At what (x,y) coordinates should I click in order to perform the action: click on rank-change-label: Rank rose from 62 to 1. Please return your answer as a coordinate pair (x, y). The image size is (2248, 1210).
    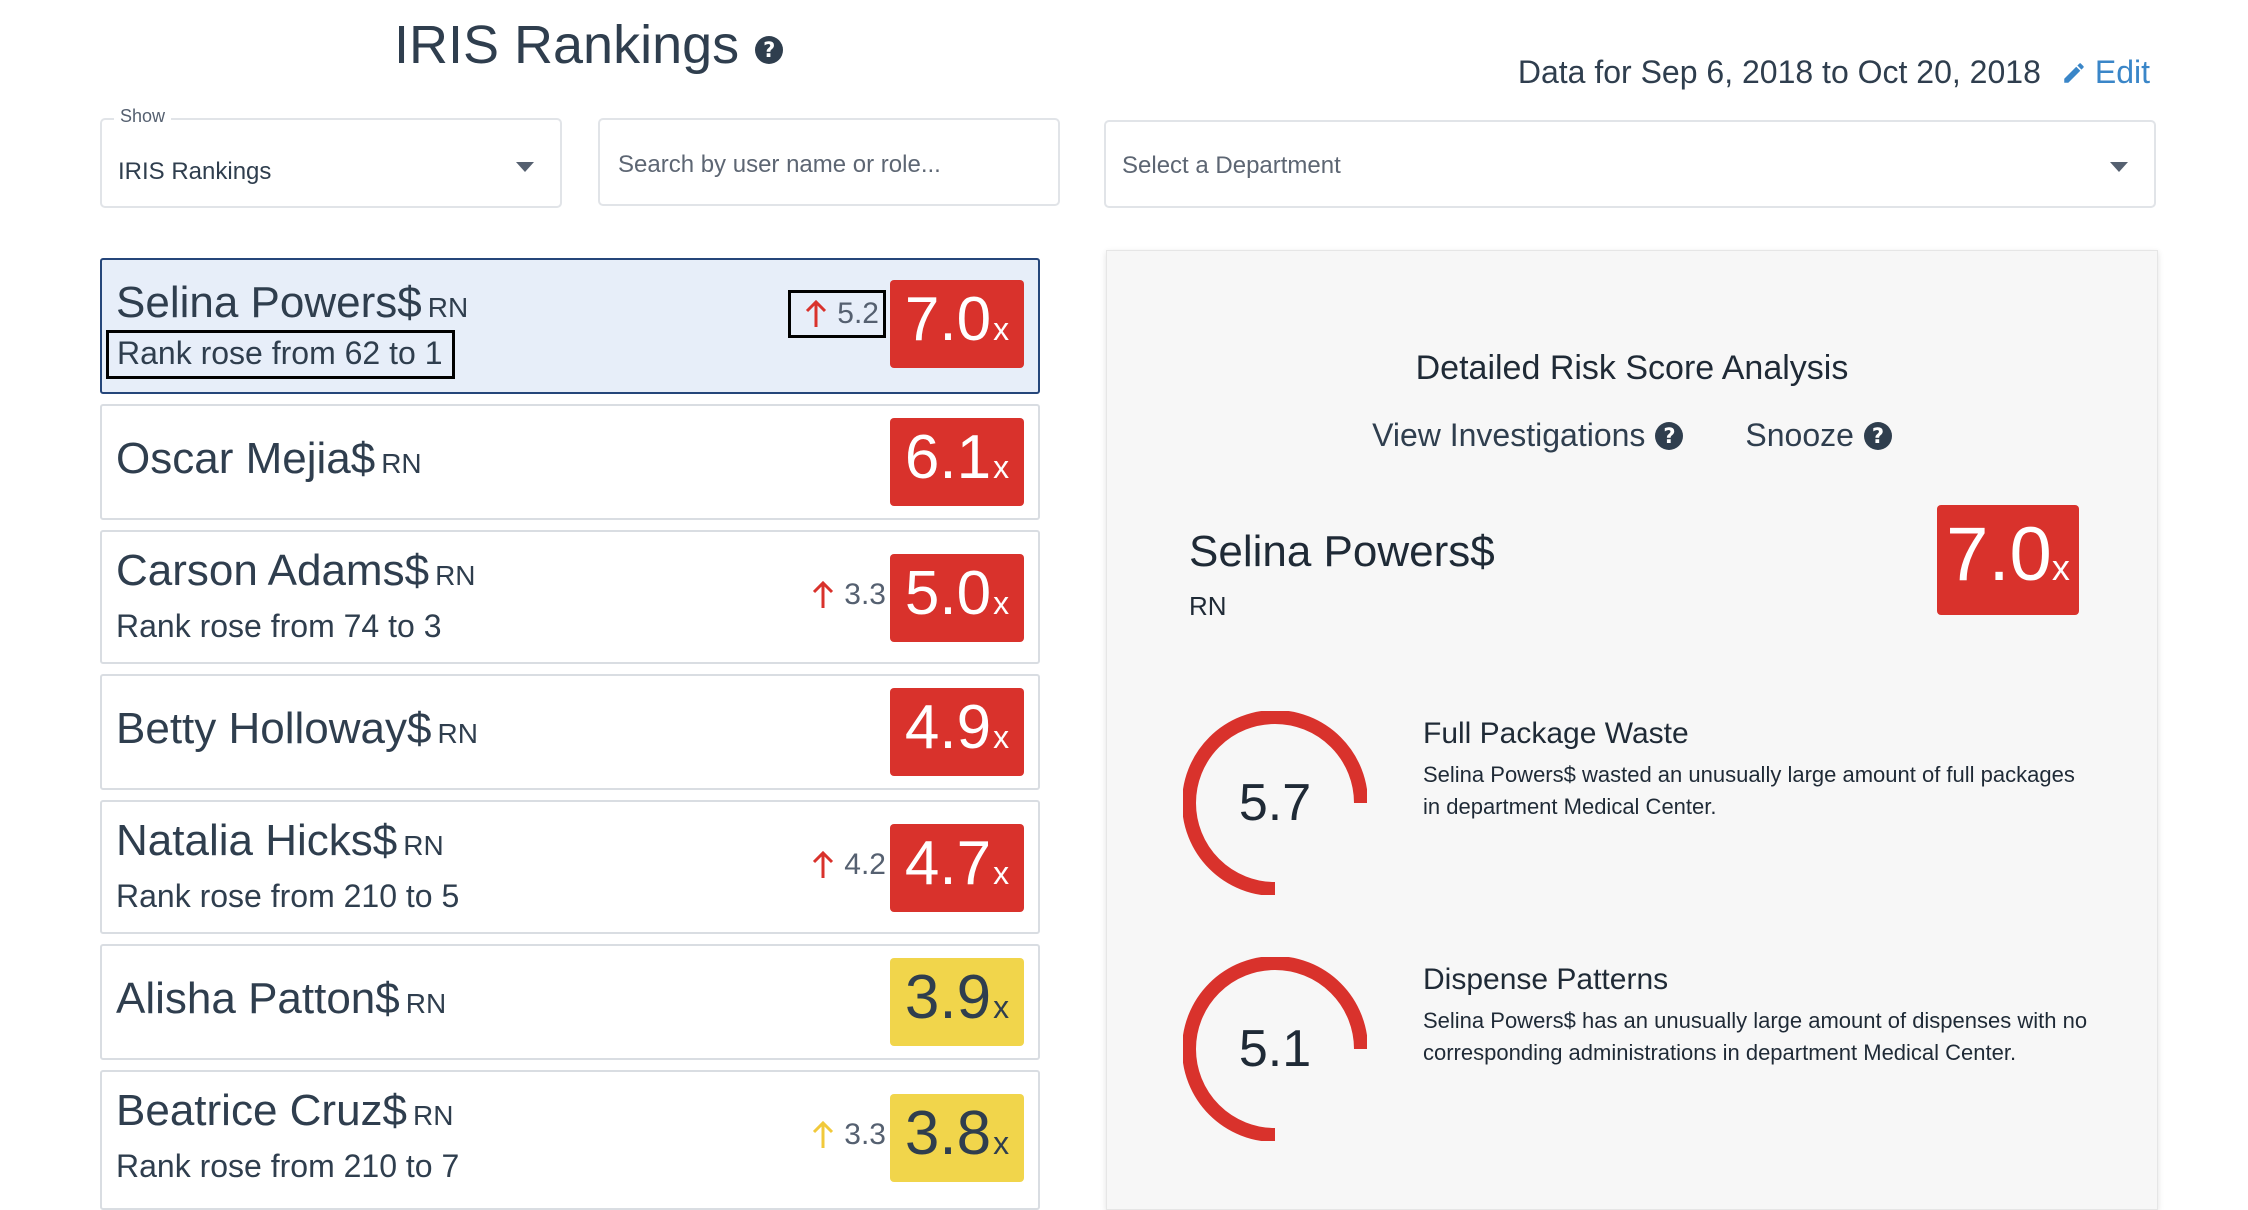
    Looking at the image, I should click on (280, 353).